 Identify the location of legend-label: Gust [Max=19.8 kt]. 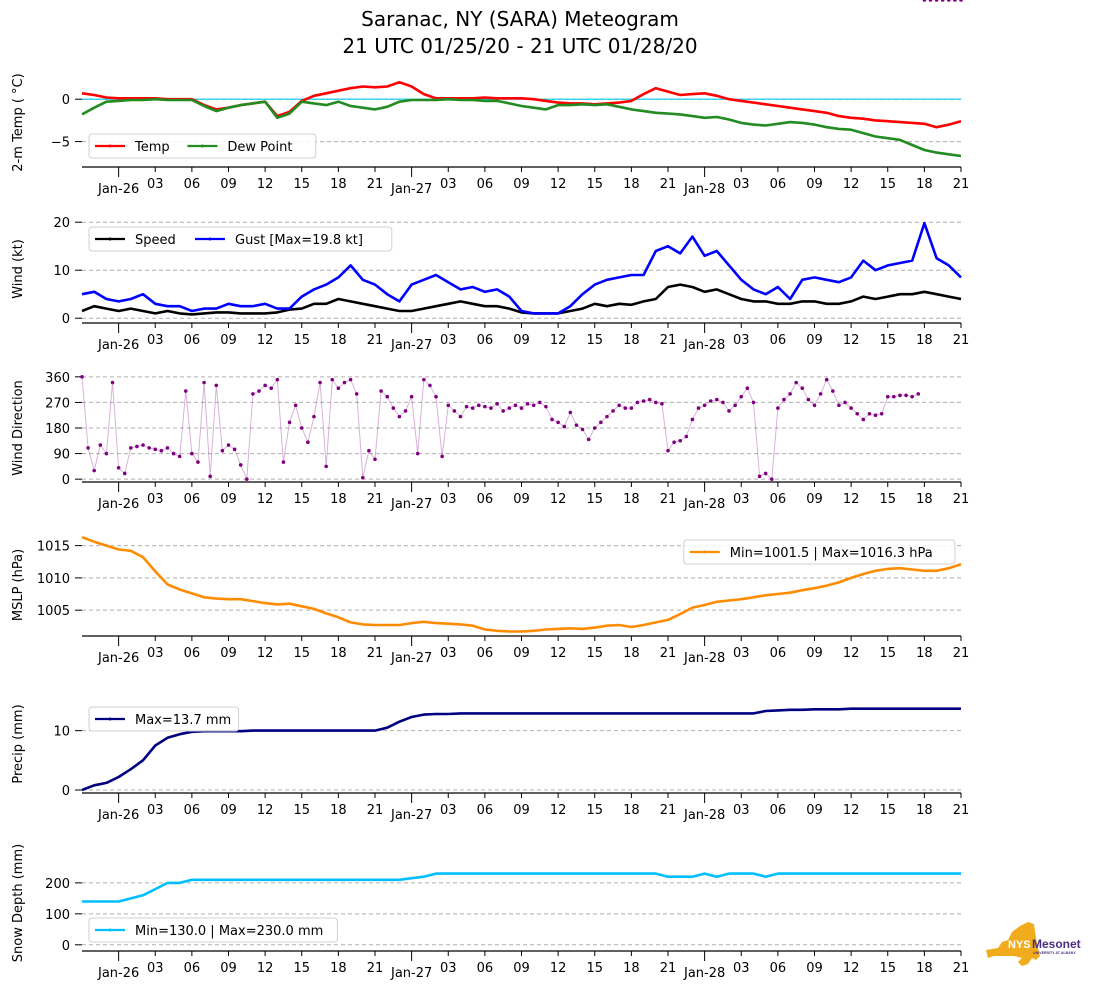
(299, 240).